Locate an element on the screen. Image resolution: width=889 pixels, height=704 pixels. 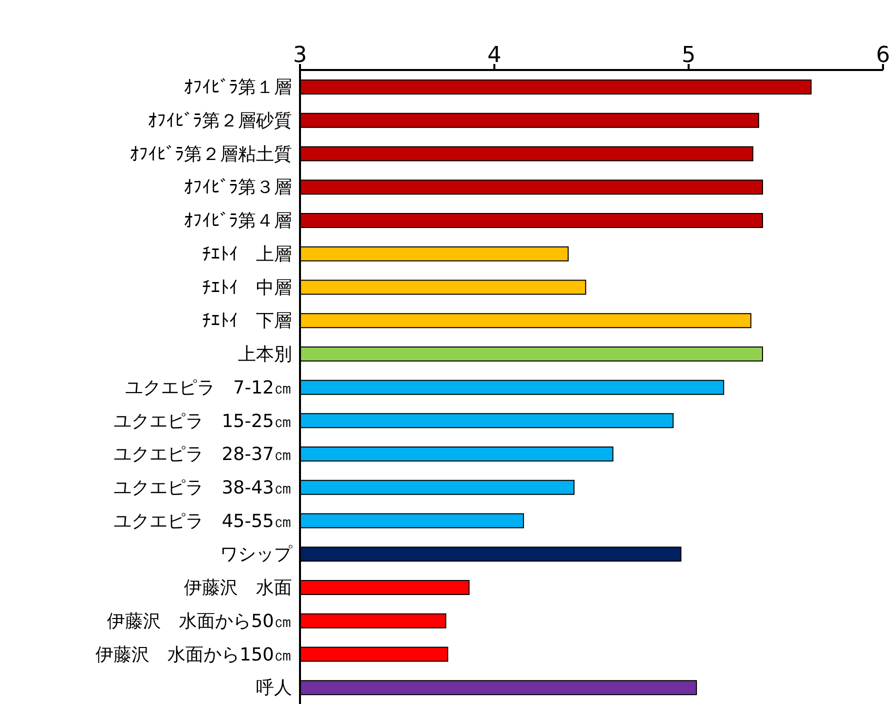
y-tick-label: ｵﾌｲﾋﾞﾗ第２層砂質 is located at coordinates (220, 121).